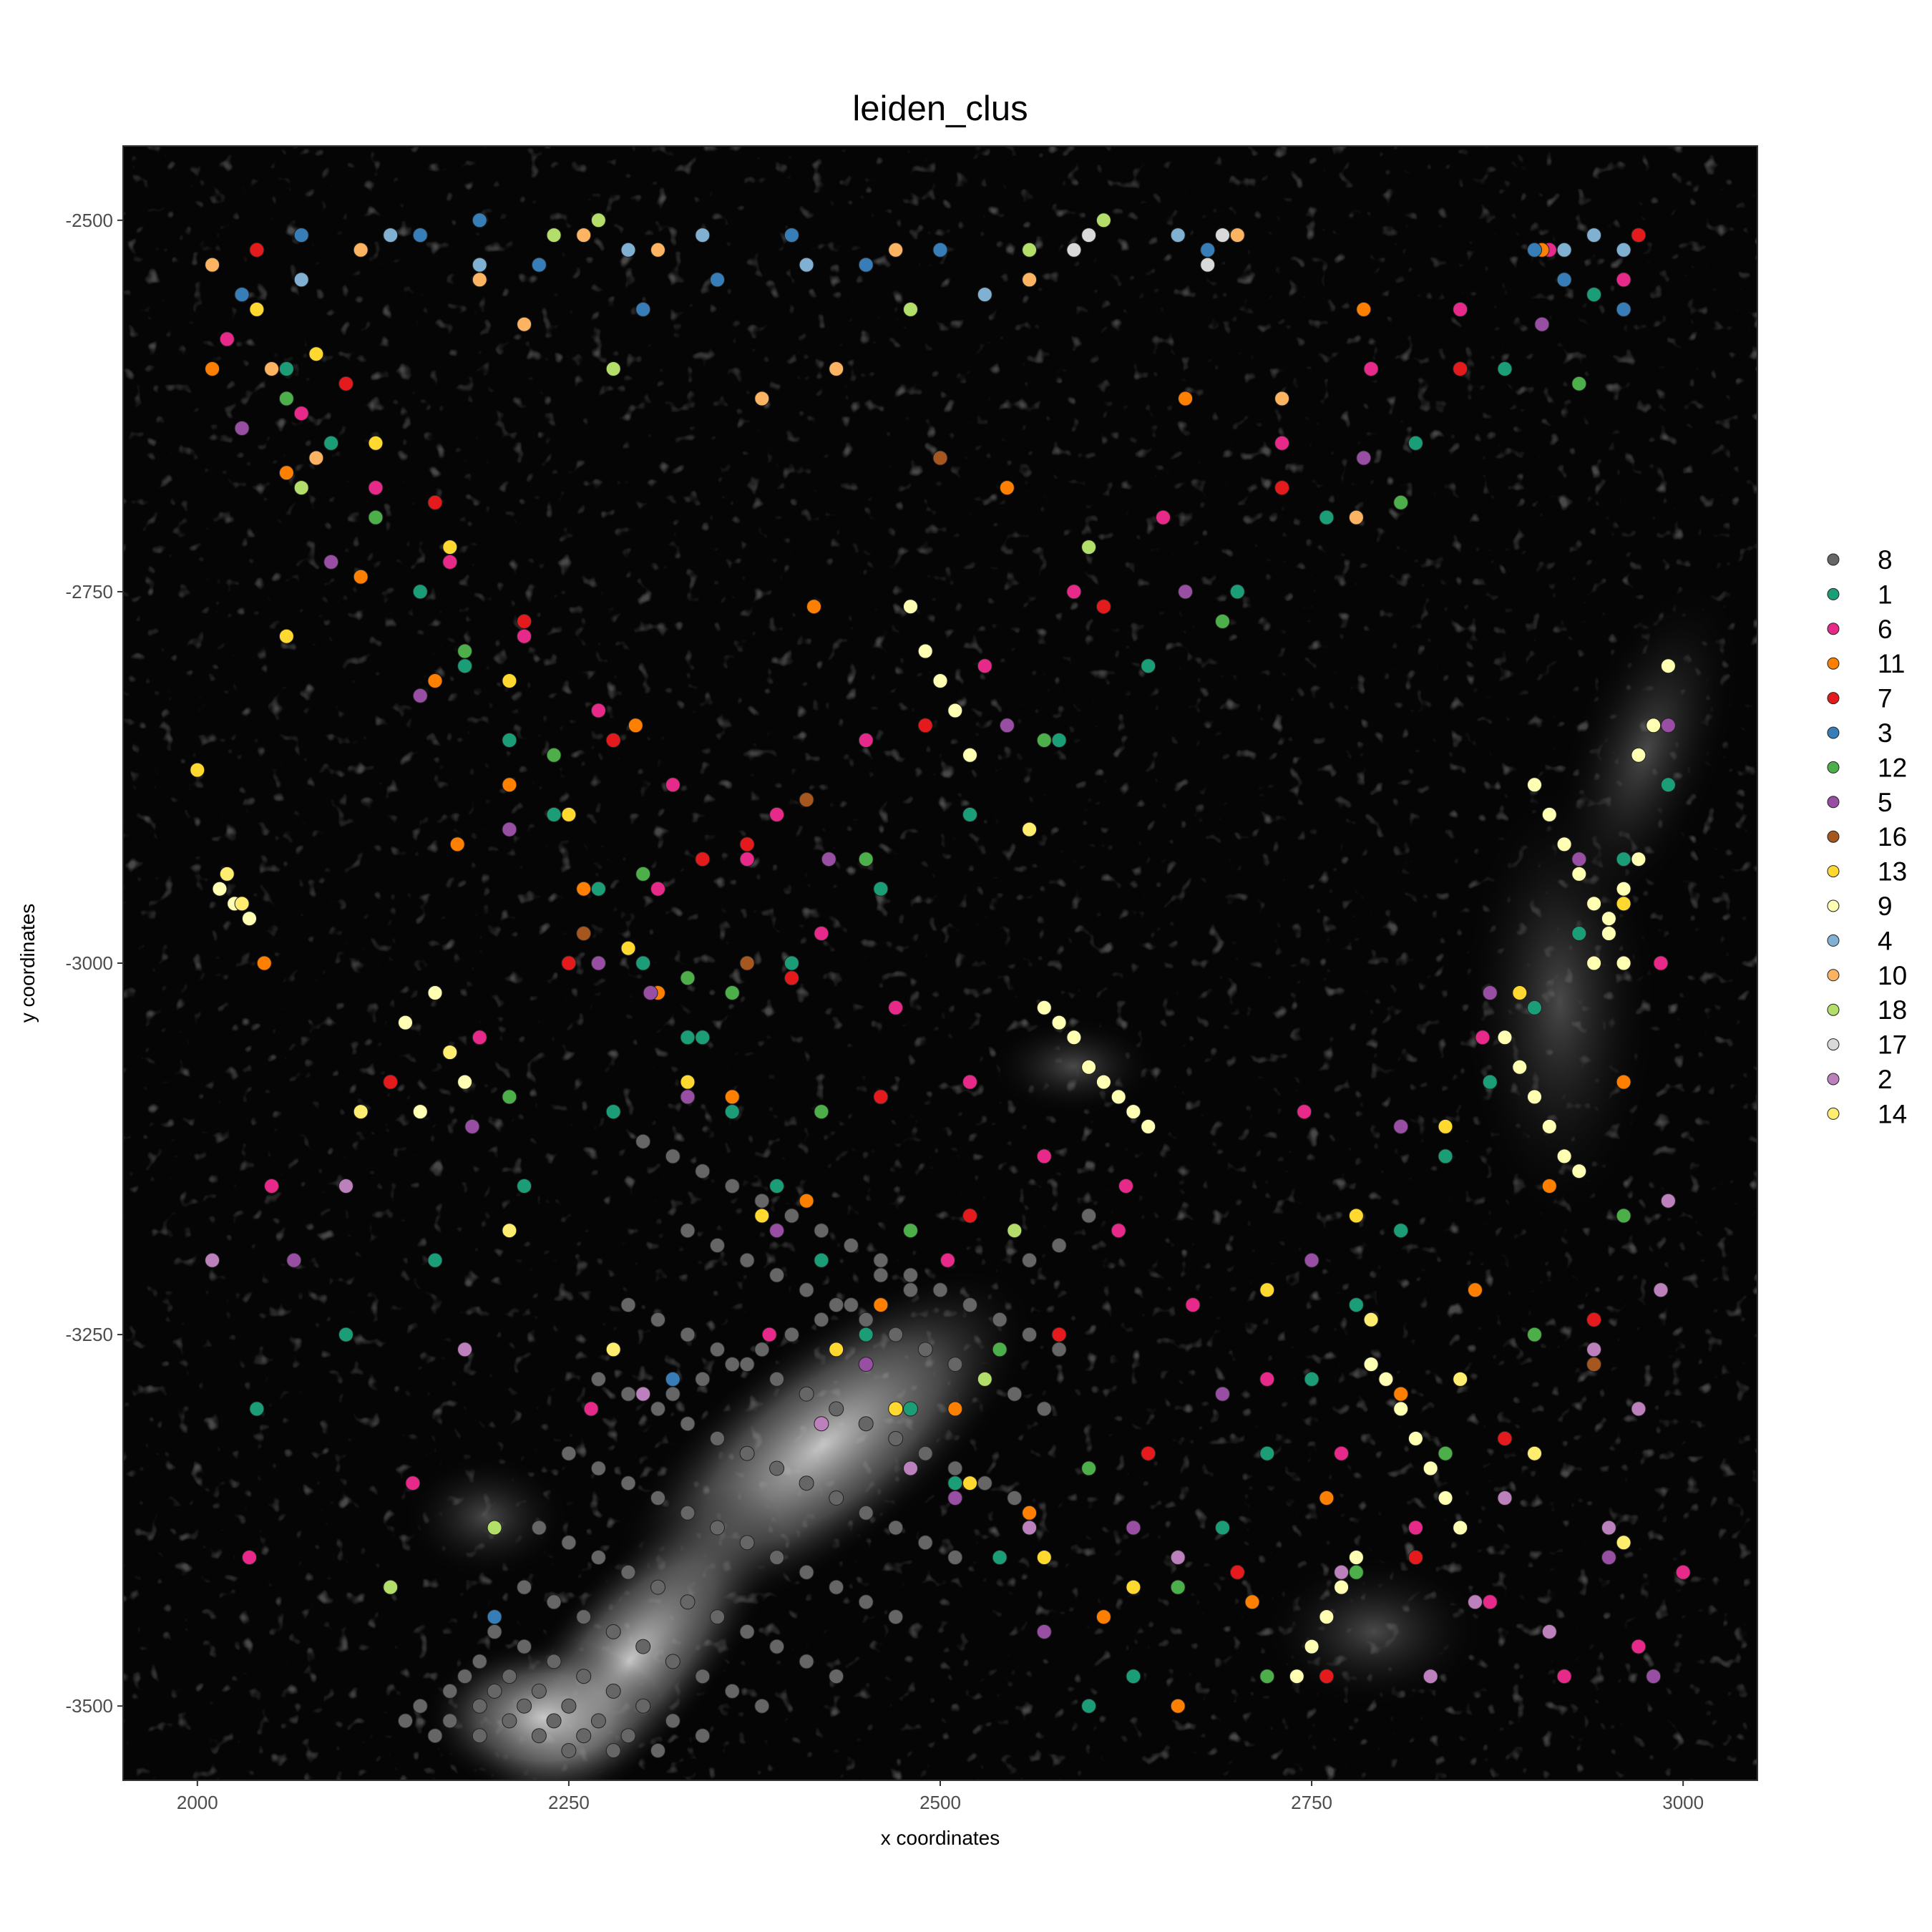 This screenshot has width=1932, height=1932. Describe the element at coordinates (1891, 663) in the screenshot. I see `legend-label: 11` at that location.